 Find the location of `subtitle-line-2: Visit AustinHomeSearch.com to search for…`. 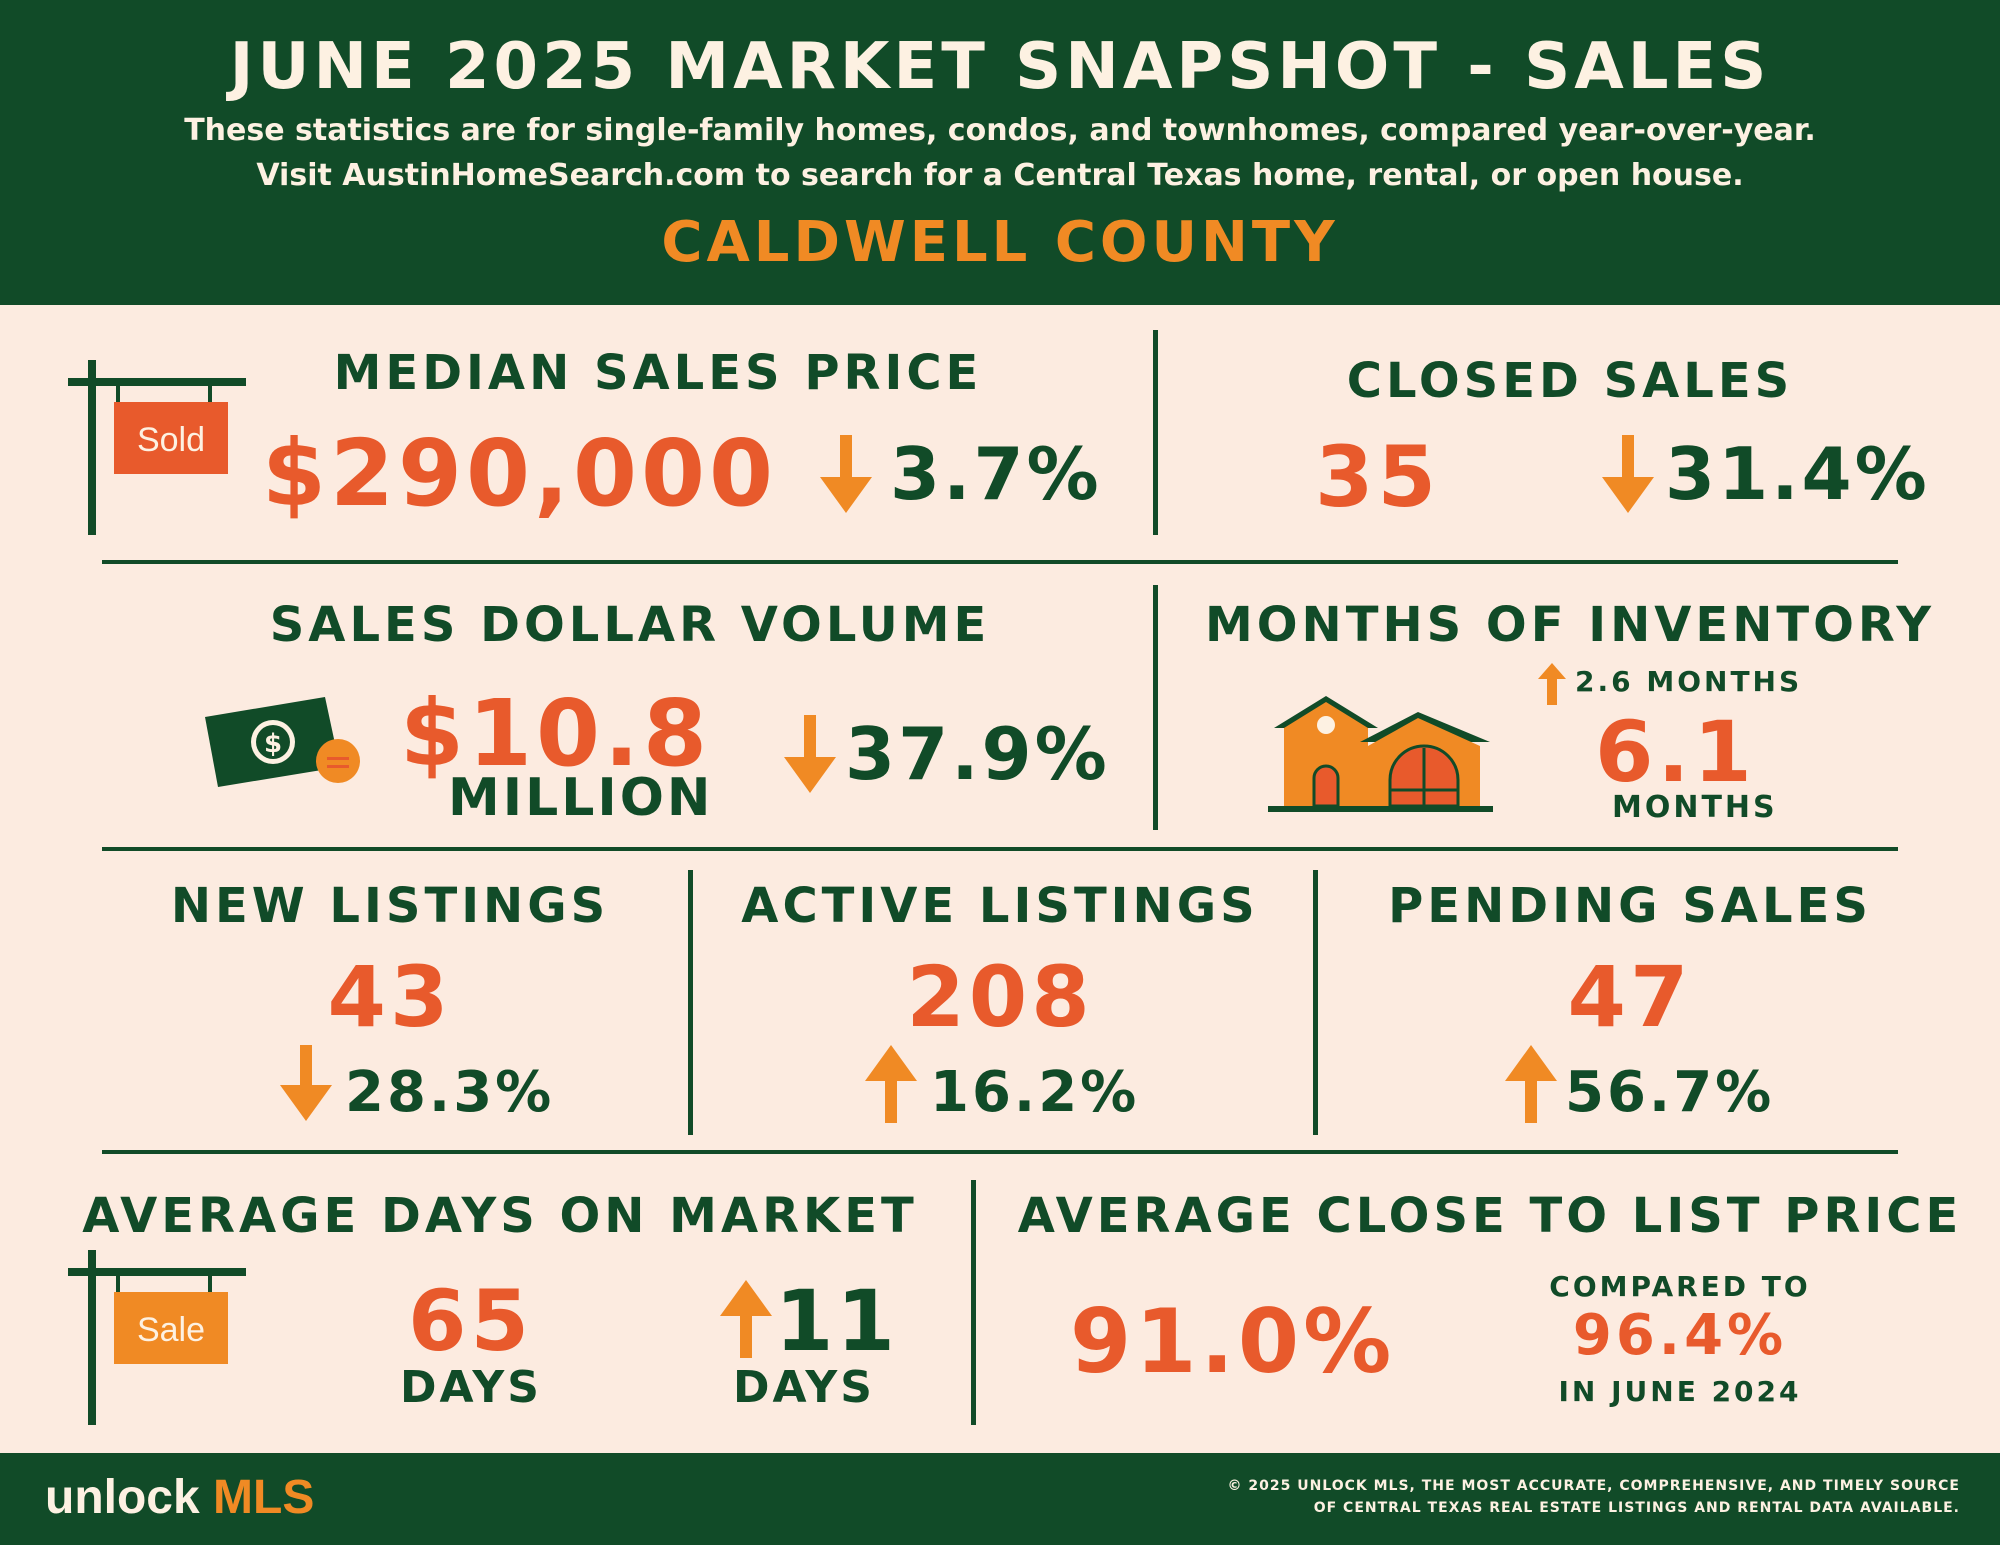

subtitle-line-2: Visit AustinHomeSearch.com to search for… is located at coordinates (1000, 175).